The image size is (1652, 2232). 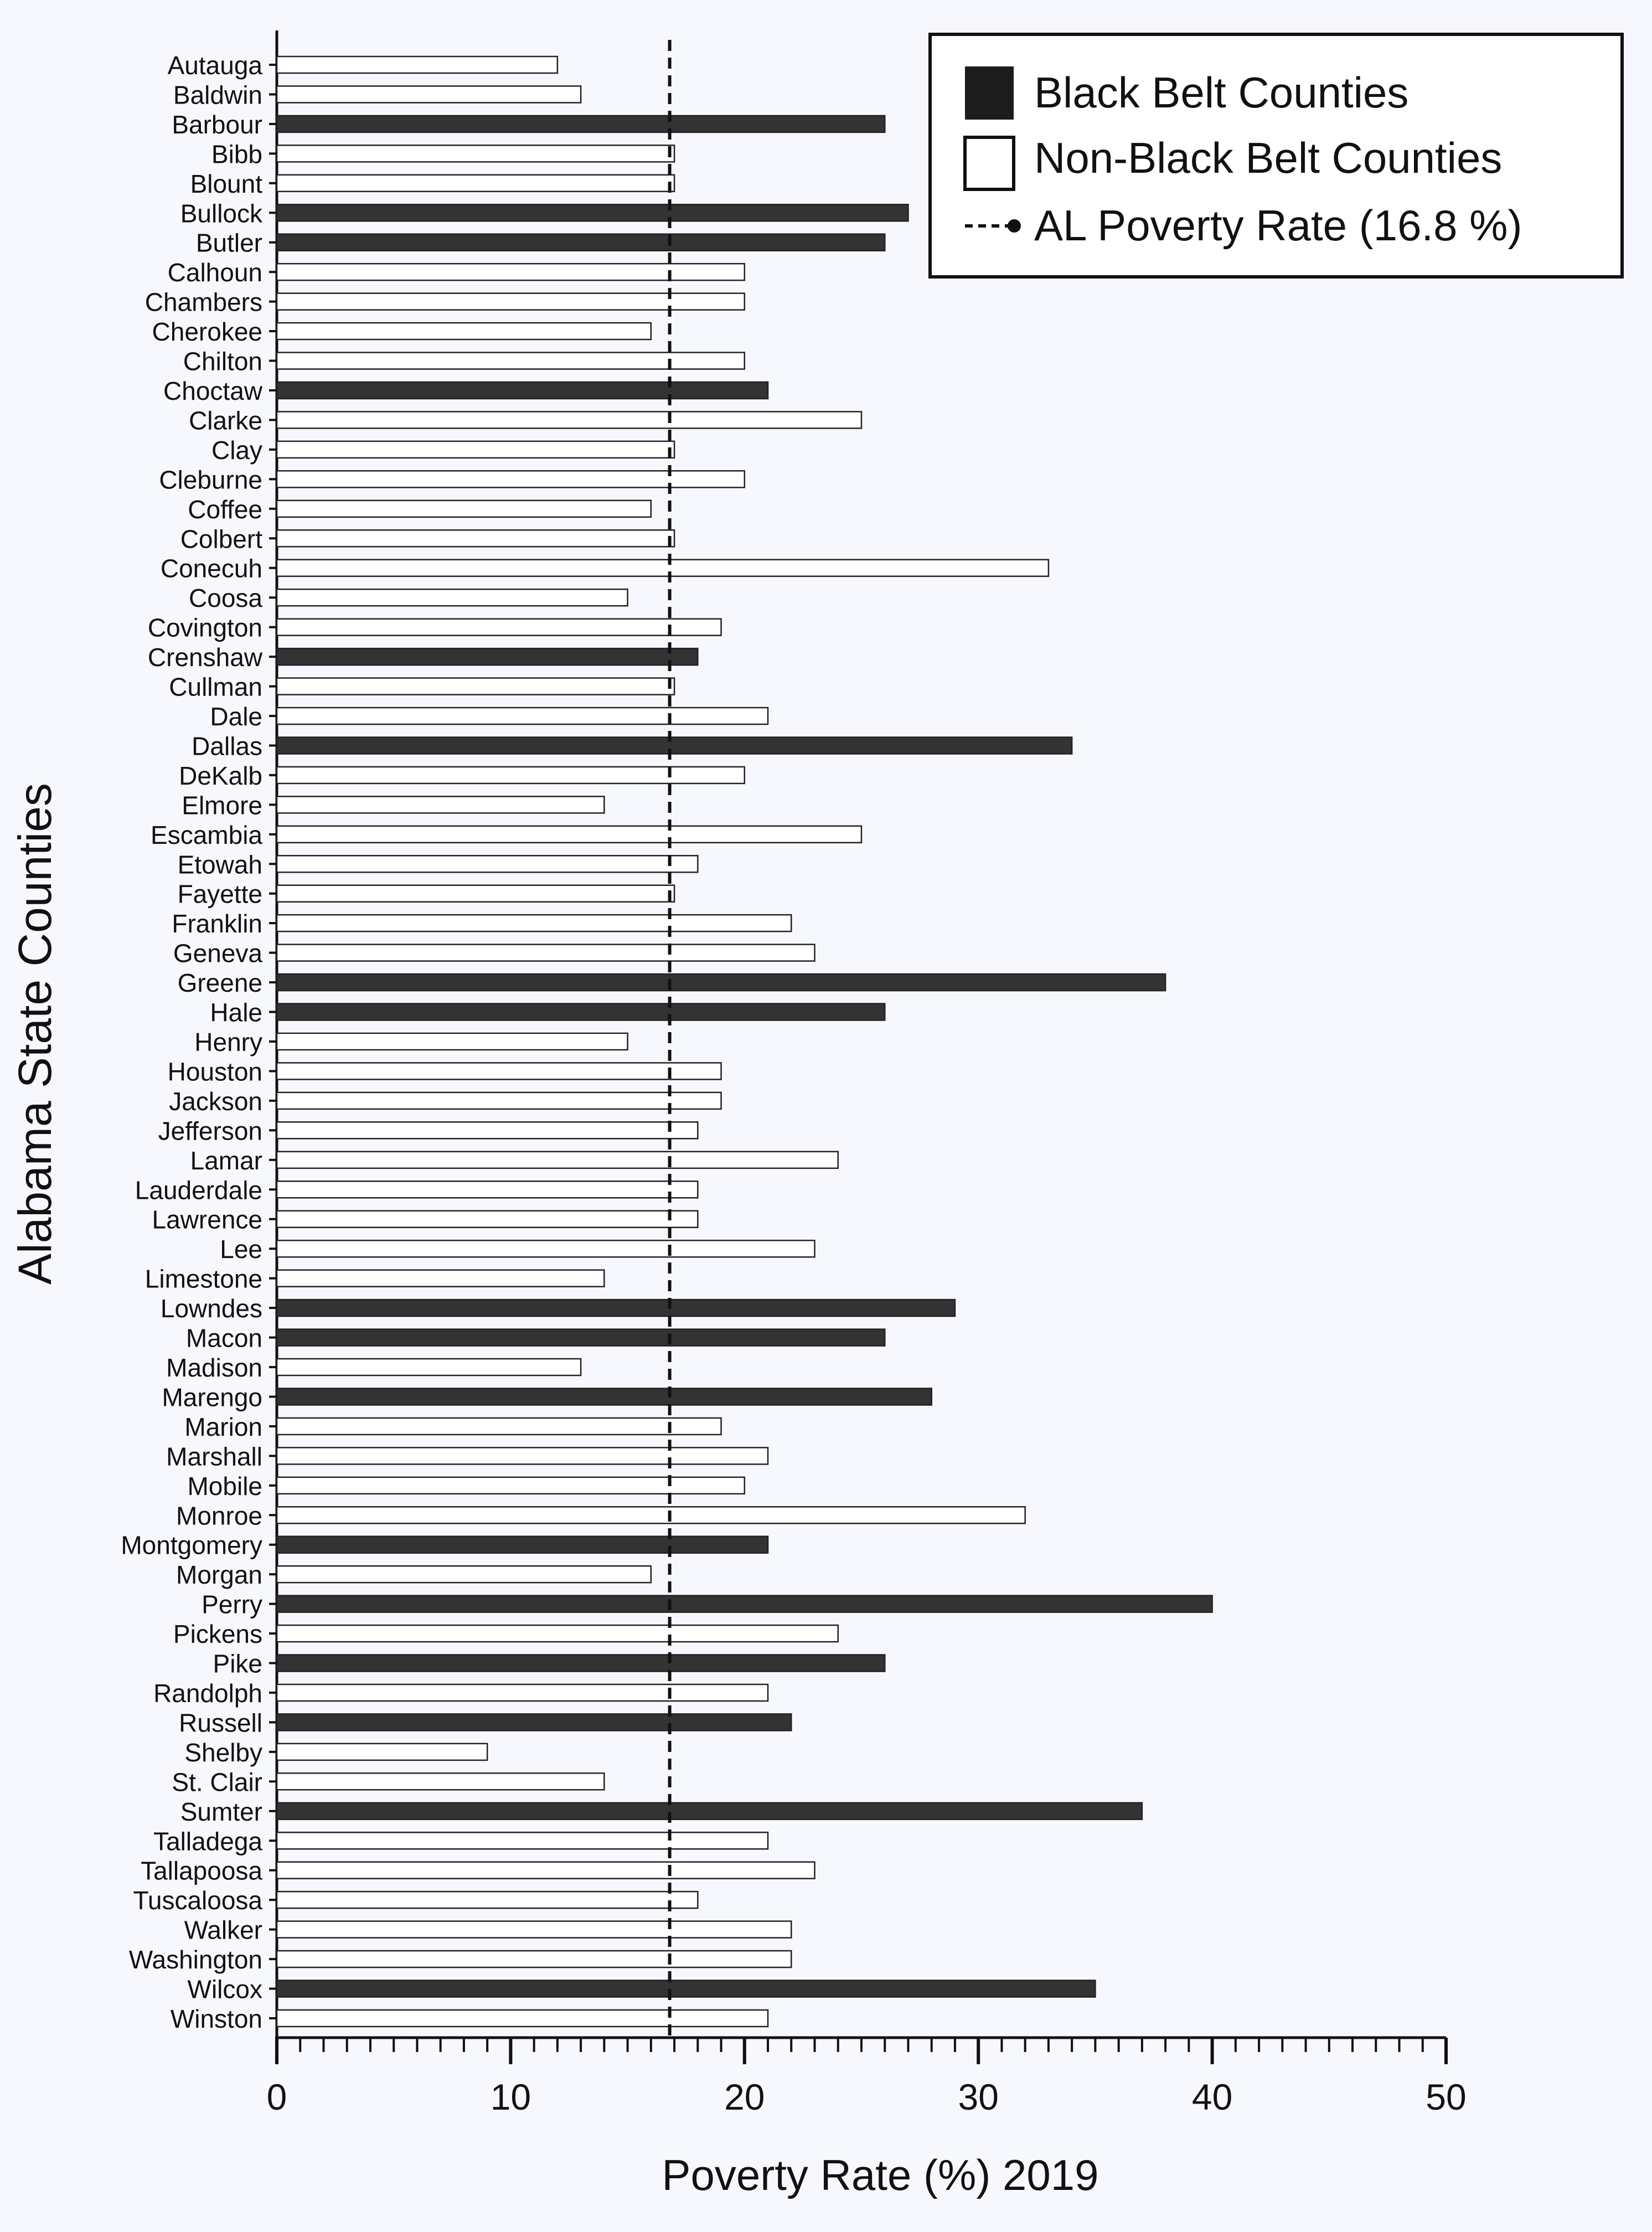 What do you see at coordinates (1278, 225) in the screenshot?
I see `legend-label-reference-line: AL Poverty Rate (16.8 %)` at bounding box center [1278, 225].